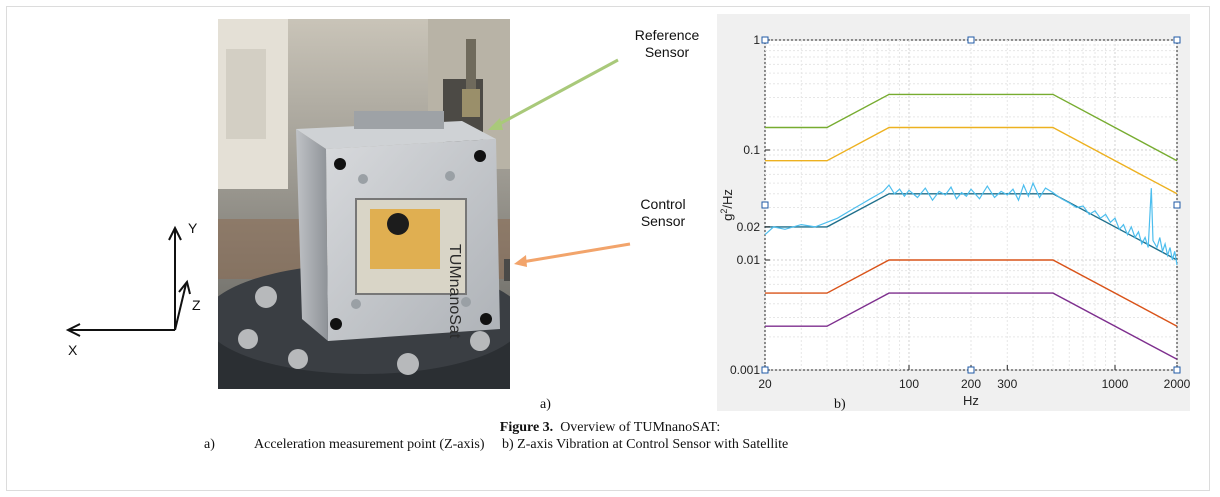 This screenshot has width=1220, height=497. Describe the element at coordinates (196, 305) in the screenshot. I see `z-axis-label: Z` at that location.